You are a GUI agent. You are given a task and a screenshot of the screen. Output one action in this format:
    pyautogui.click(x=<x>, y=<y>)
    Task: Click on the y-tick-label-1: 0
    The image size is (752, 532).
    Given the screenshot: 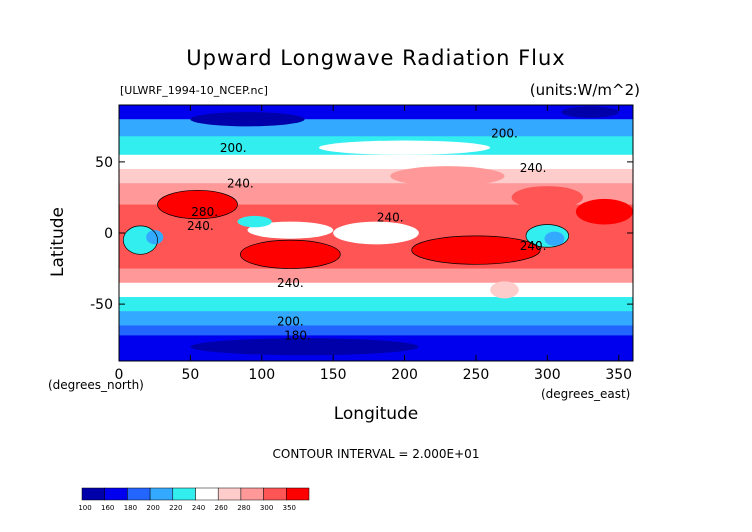 What is the action you would take?
    pyautogui.click(x=108, y=234)
    